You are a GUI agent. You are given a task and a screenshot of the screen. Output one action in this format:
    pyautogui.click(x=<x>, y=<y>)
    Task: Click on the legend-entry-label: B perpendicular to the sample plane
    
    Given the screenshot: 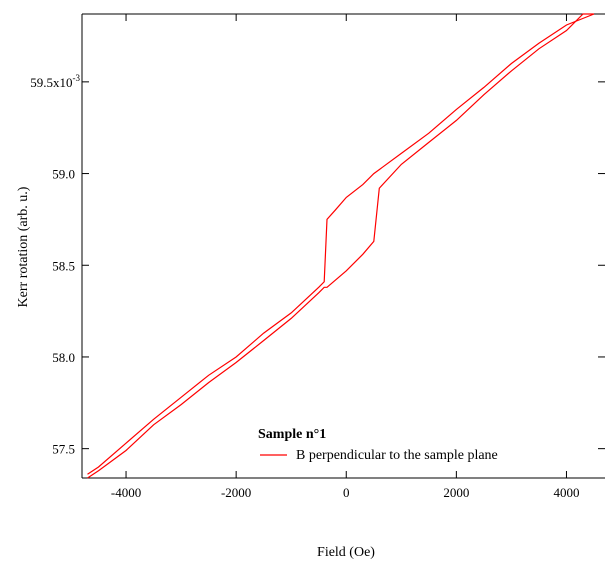 What is the action you would take?
    pyautogui.click(x=397, y=455)
    